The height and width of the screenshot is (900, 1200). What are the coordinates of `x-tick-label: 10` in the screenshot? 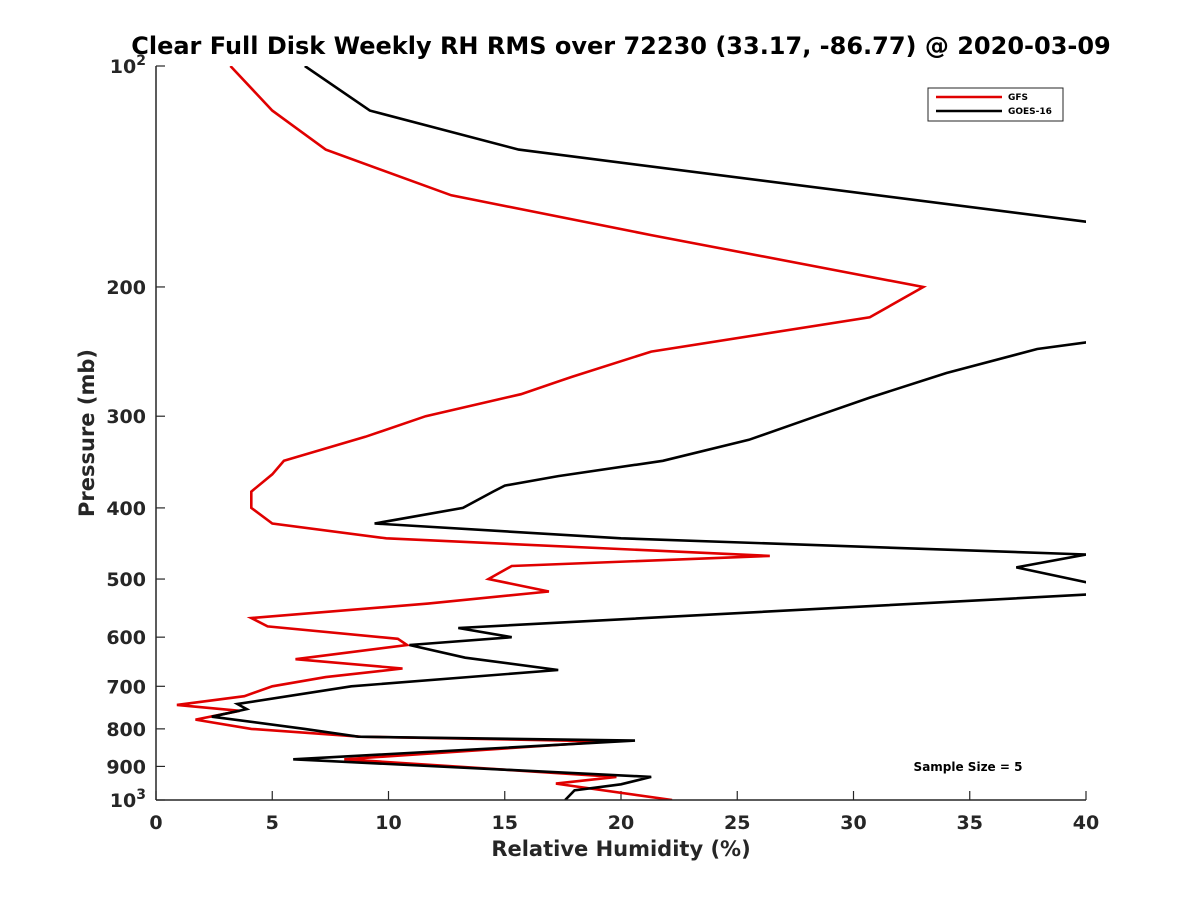 It's located at (388, 823).